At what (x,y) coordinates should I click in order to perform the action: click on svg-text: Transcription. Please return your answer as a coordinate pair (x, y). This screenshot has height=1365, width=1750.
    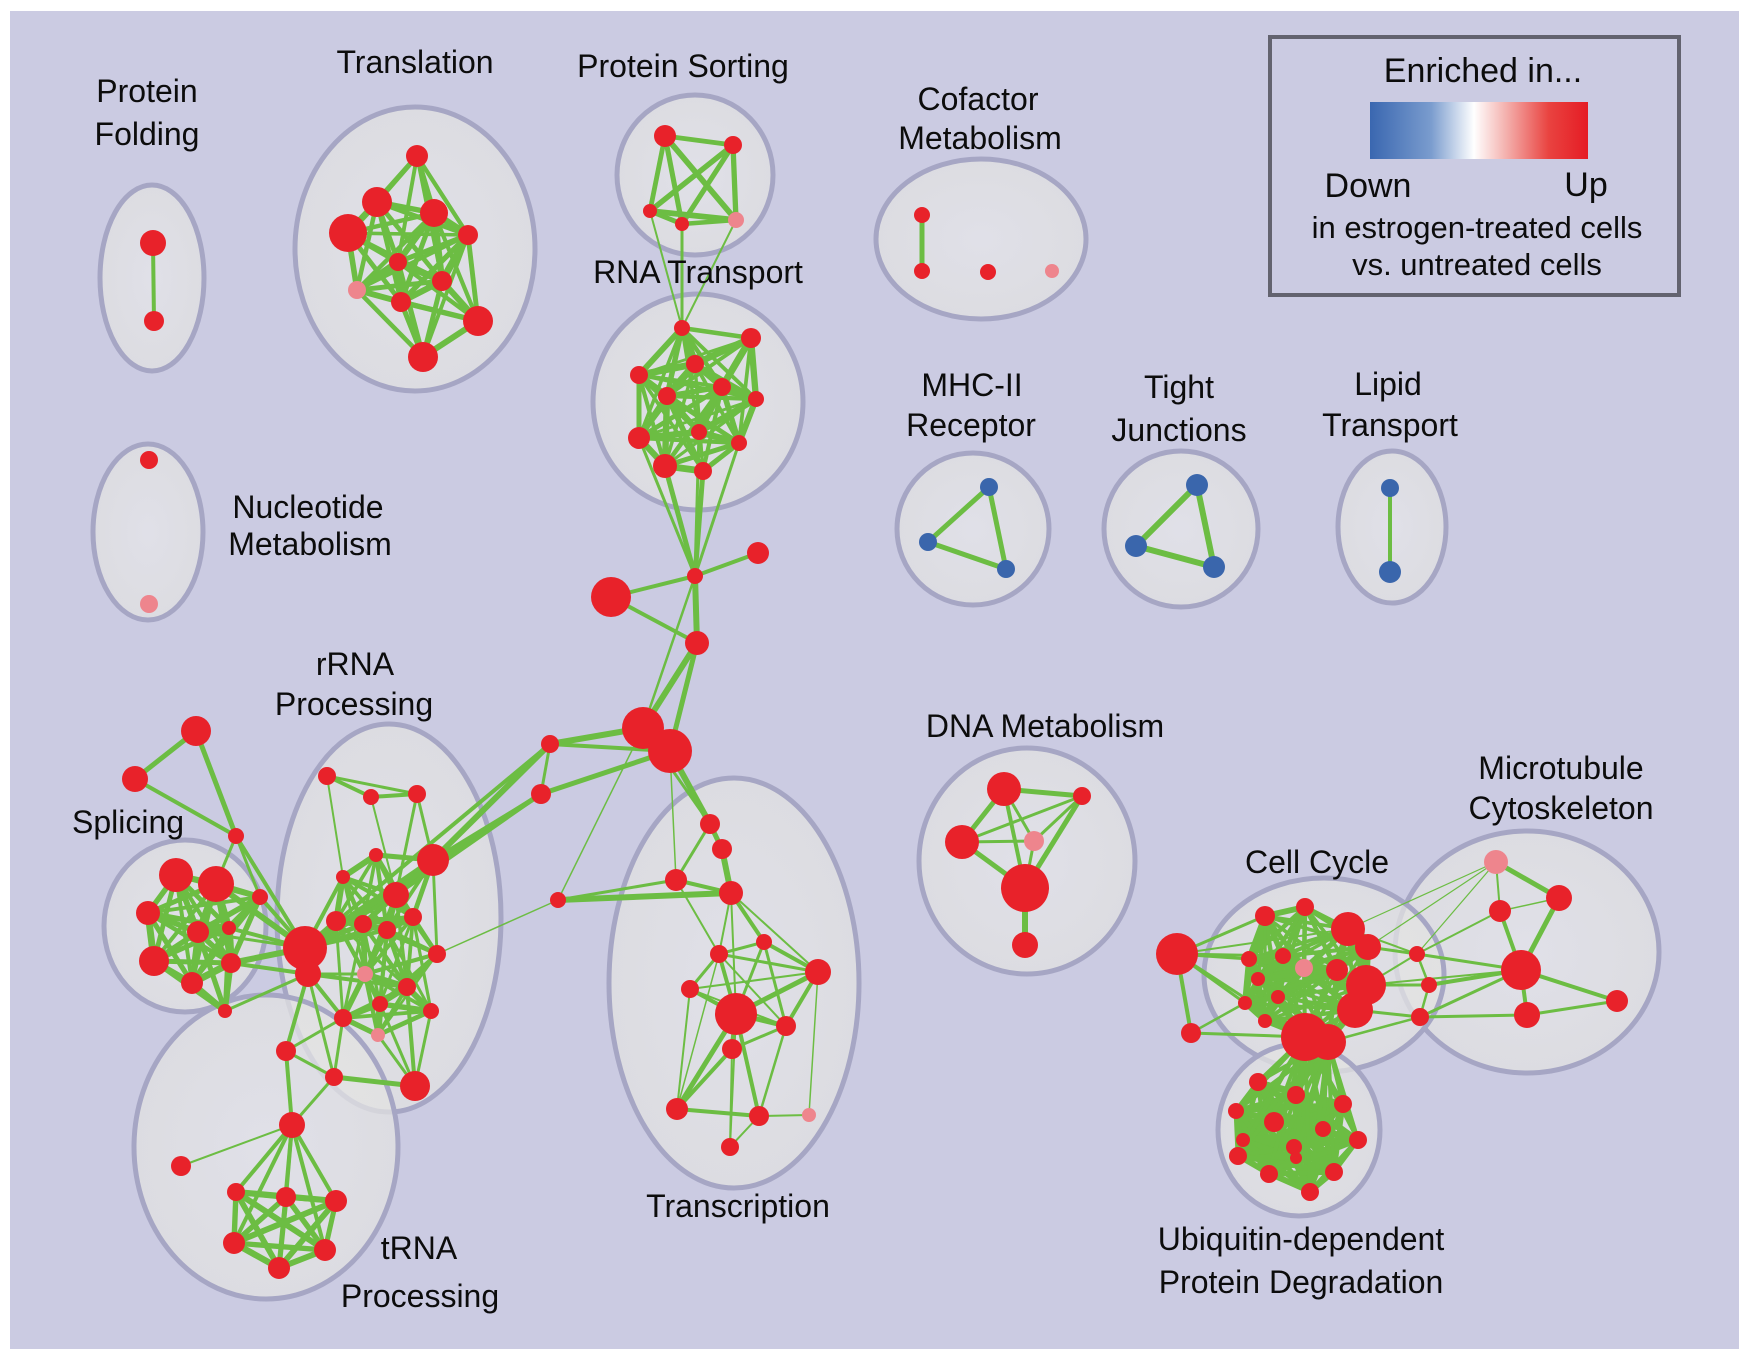
    Looking at the image, I should click on (738, 1206).